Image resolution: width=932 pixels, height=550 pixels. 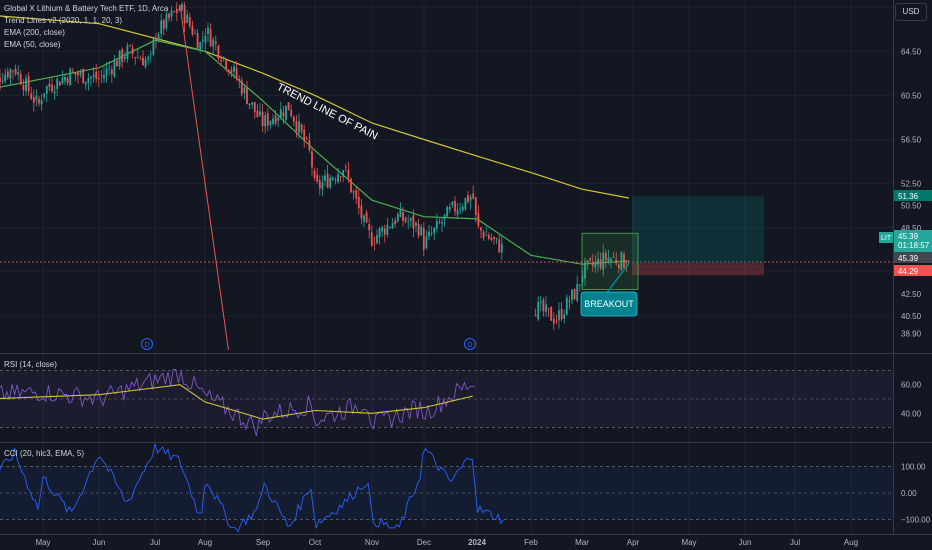 I want to click on stop-price-tag: 44.29, so click(x=913, y=270).